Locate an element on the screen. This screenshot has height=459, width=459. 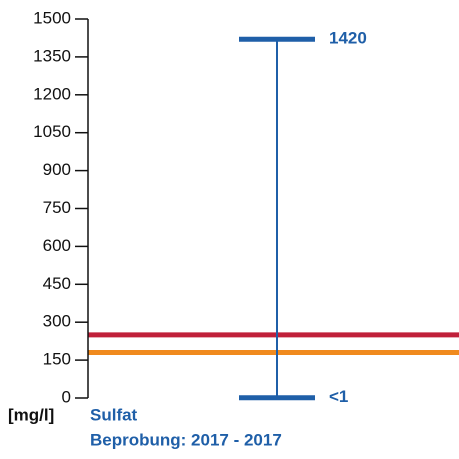
y-tick-label: 600 is located at coordinates (57, 245).